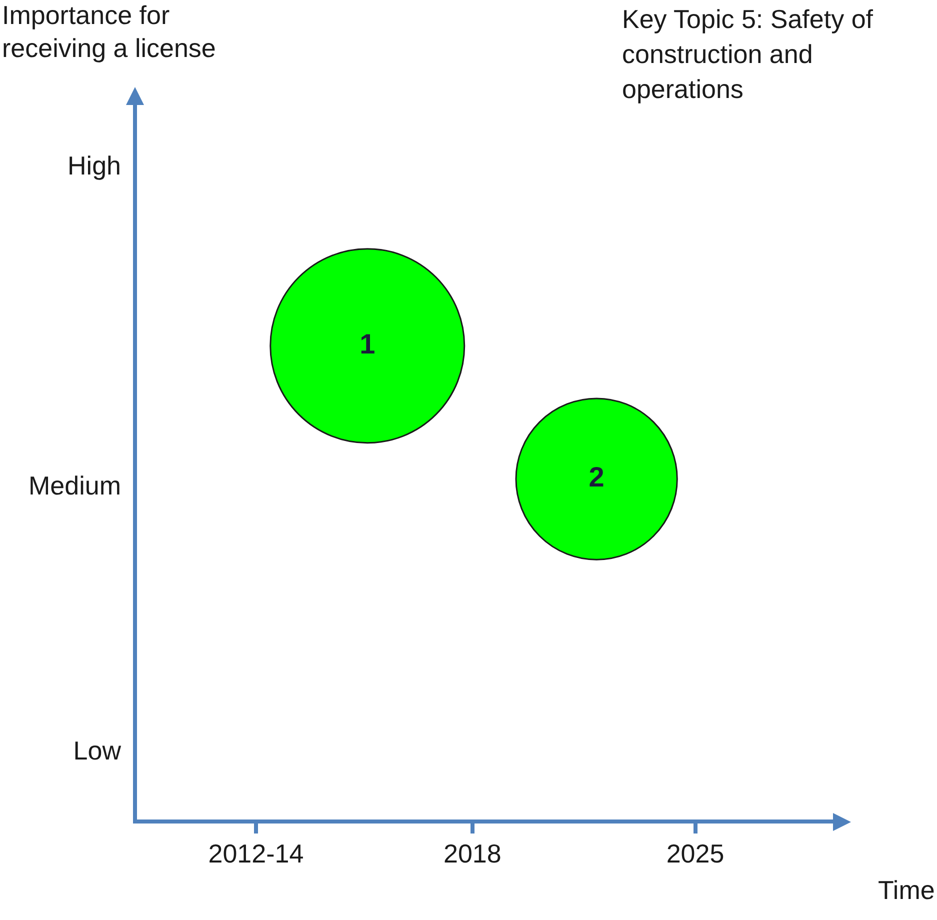 Image resolution: width=937 pixels, height=920 pixels. Describe the element at coordinates (94, 165) in the screenshot. I see `text: High` at that location.